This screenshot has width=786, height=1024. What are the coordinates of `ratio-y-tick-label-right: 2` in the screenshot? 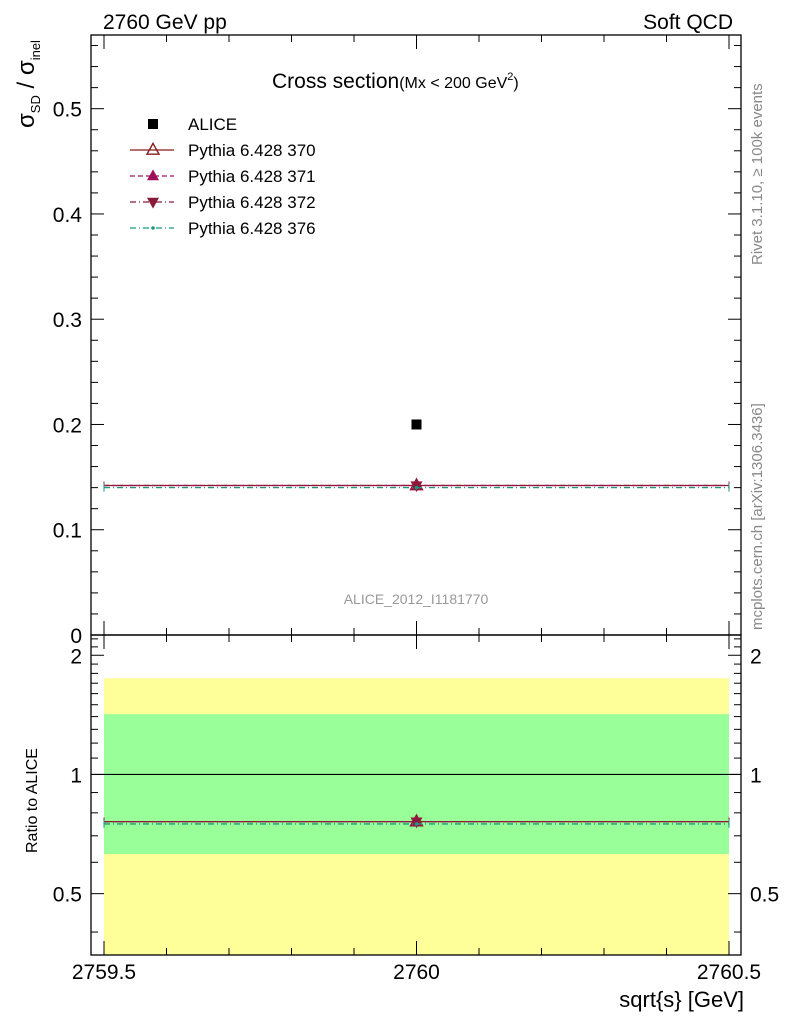 It's located at (756, 656).